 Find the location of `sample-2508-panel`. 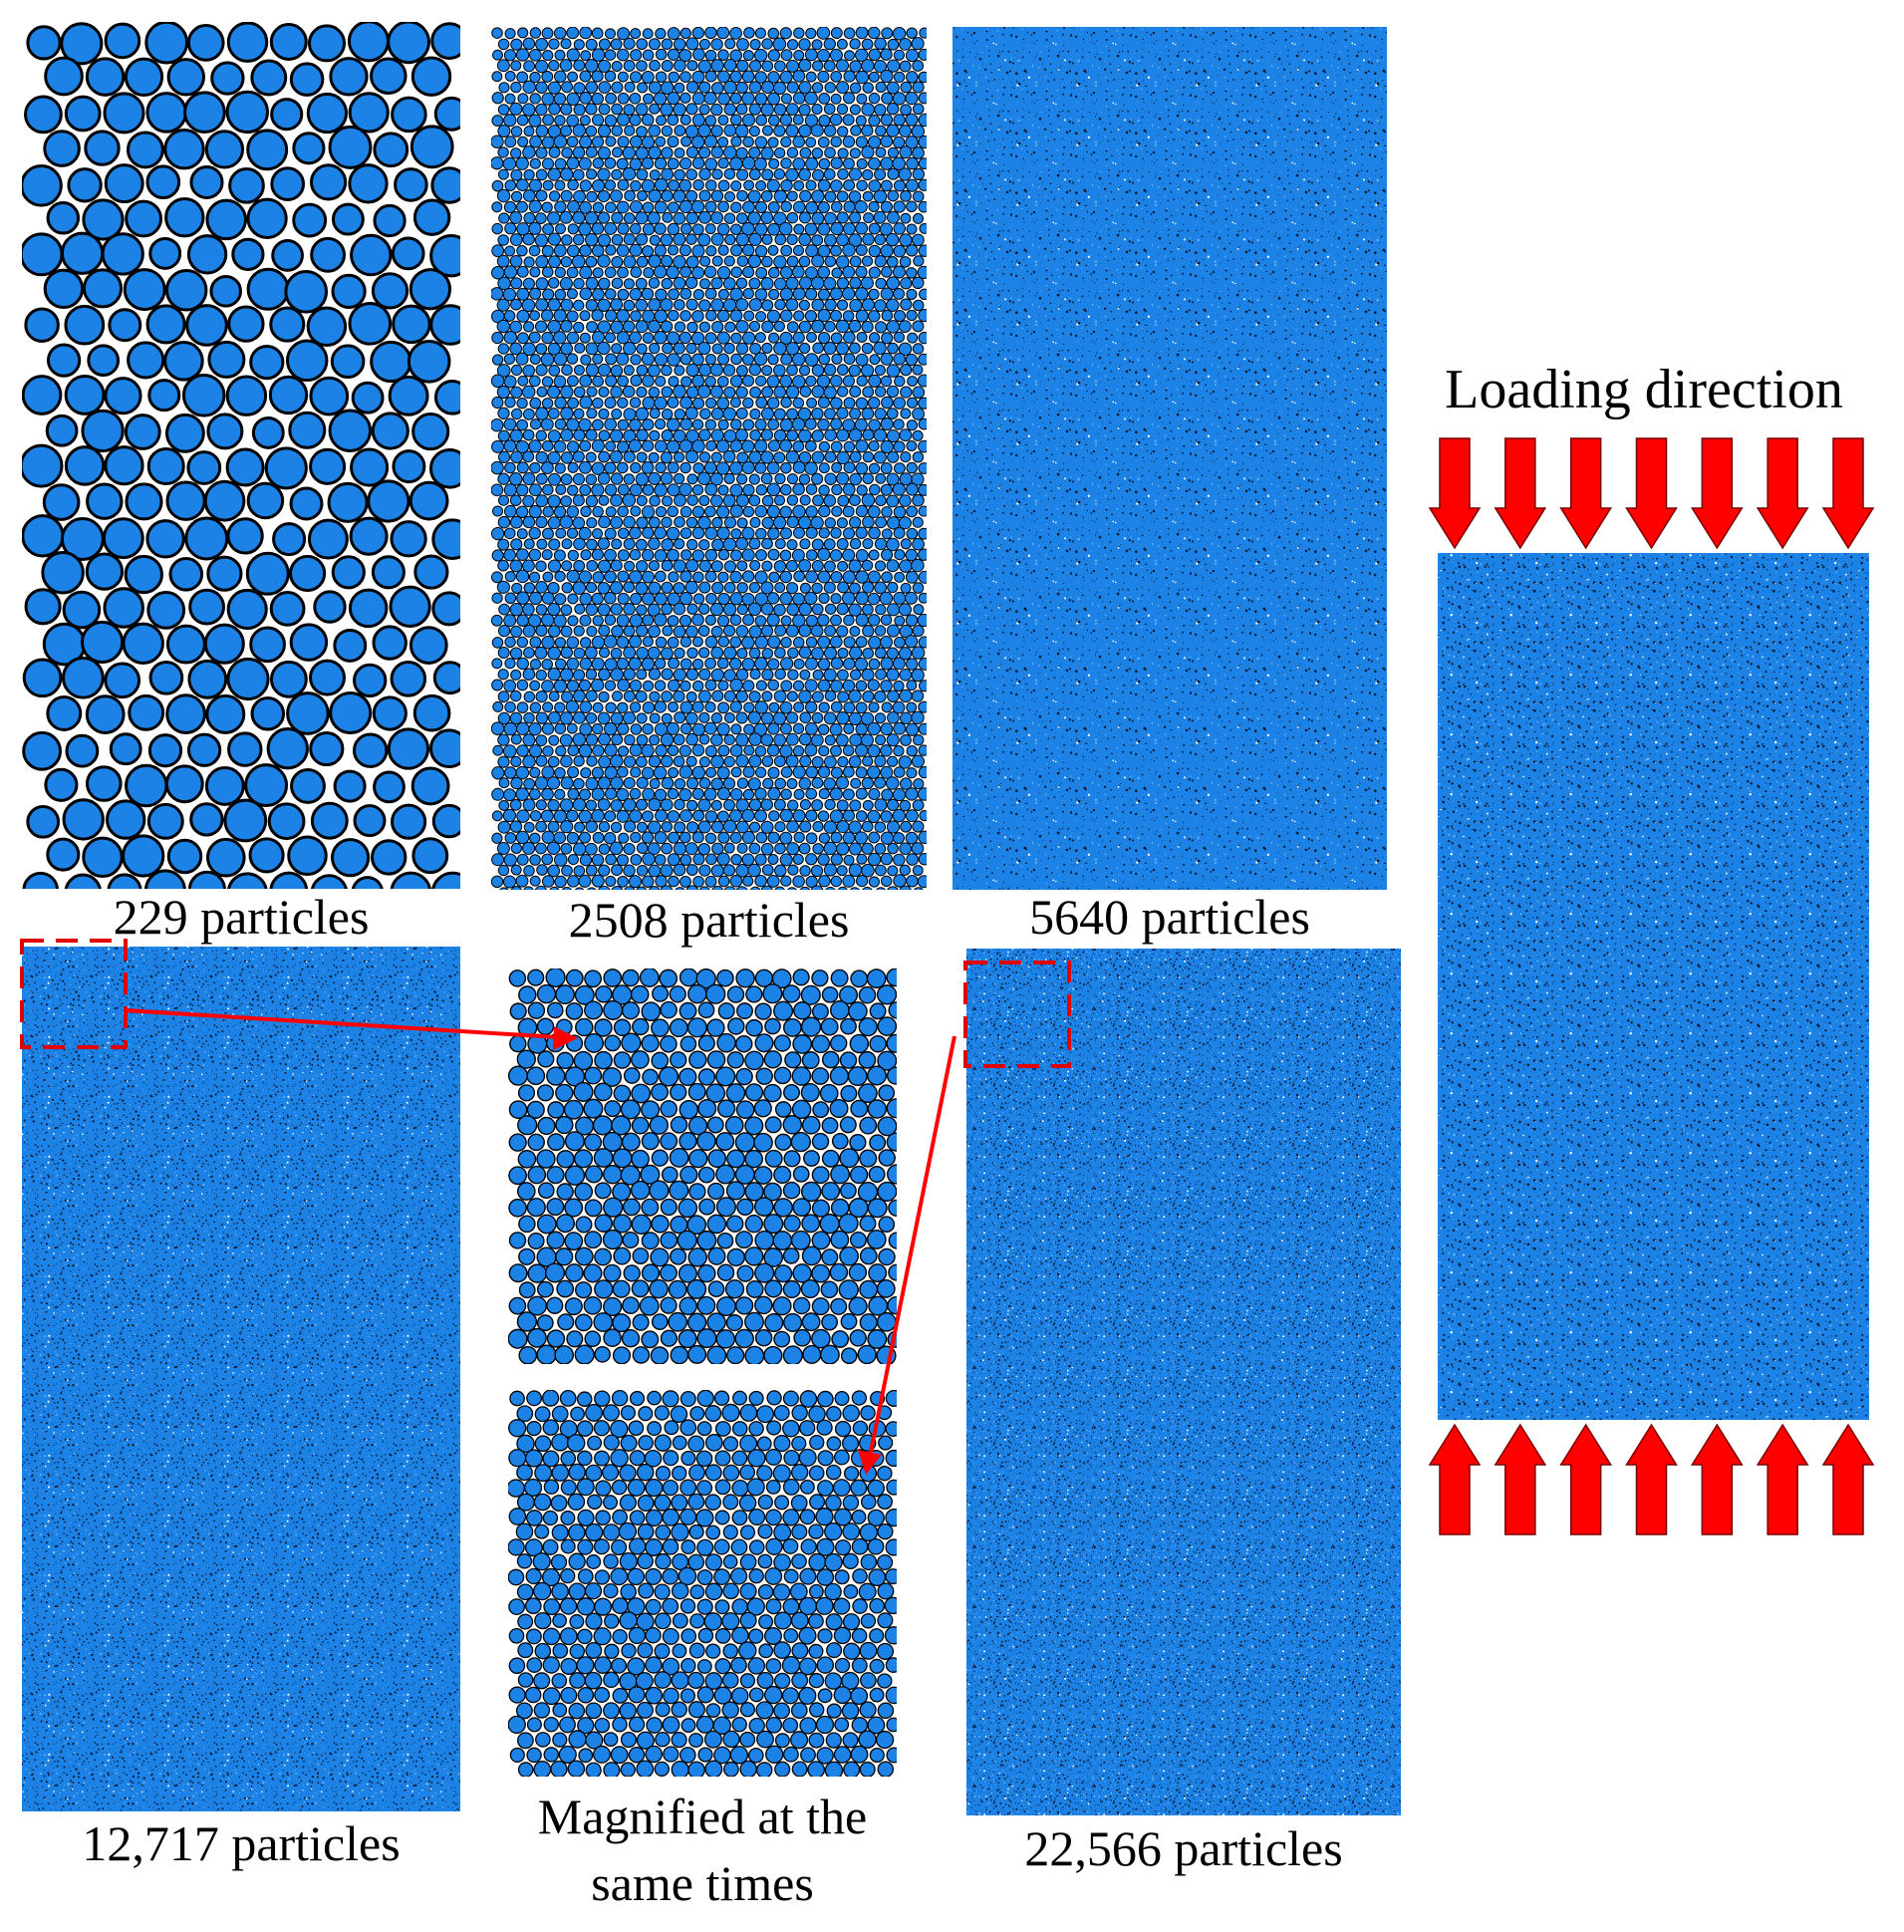

sample-2508-panel is located at coordinates (709, 458).